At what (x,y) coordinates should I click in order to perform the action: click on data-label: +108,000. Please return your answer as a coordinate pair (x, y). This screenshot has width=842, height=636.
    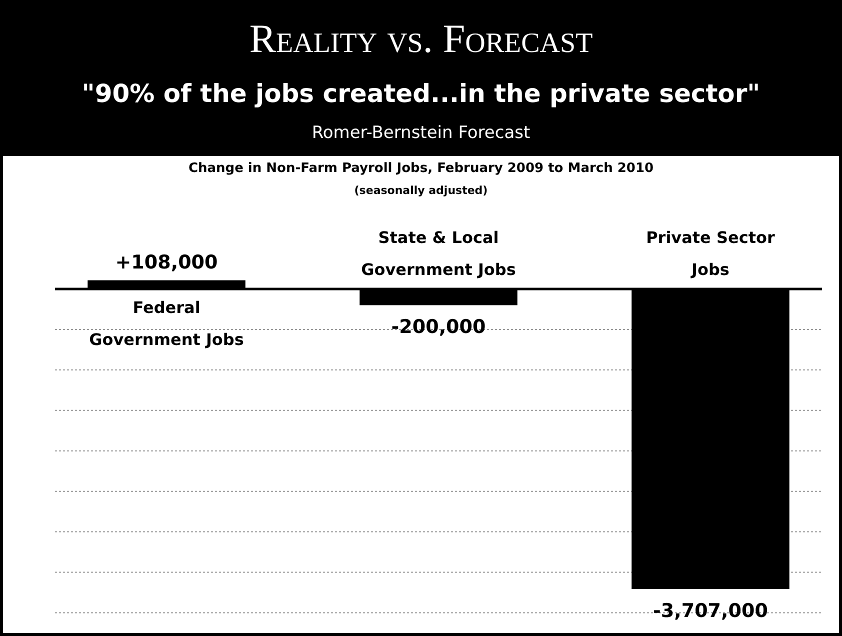
    Looking at the image, I should click on (166, 262).